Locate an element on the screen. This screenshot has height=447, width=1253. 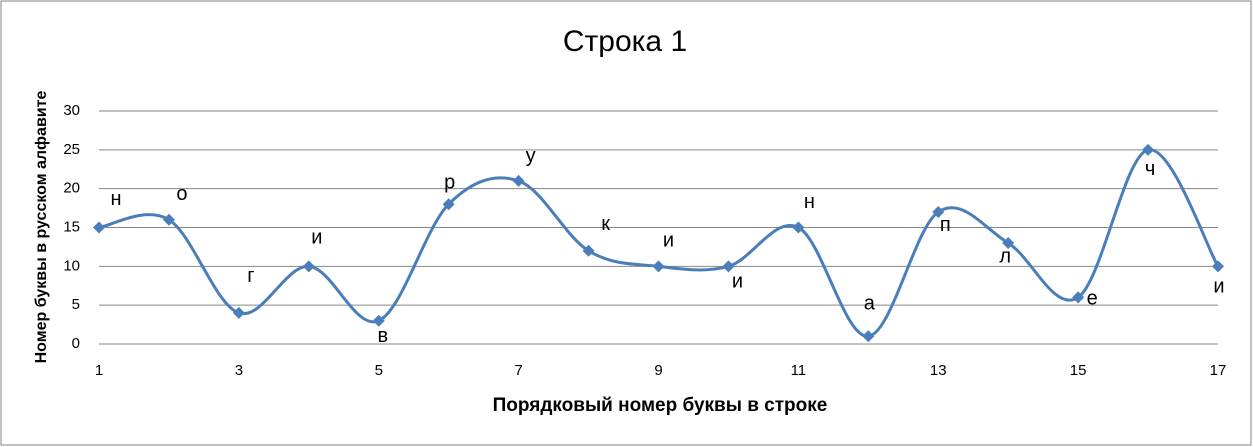
data-label: а is located at coordinates (870, 304).